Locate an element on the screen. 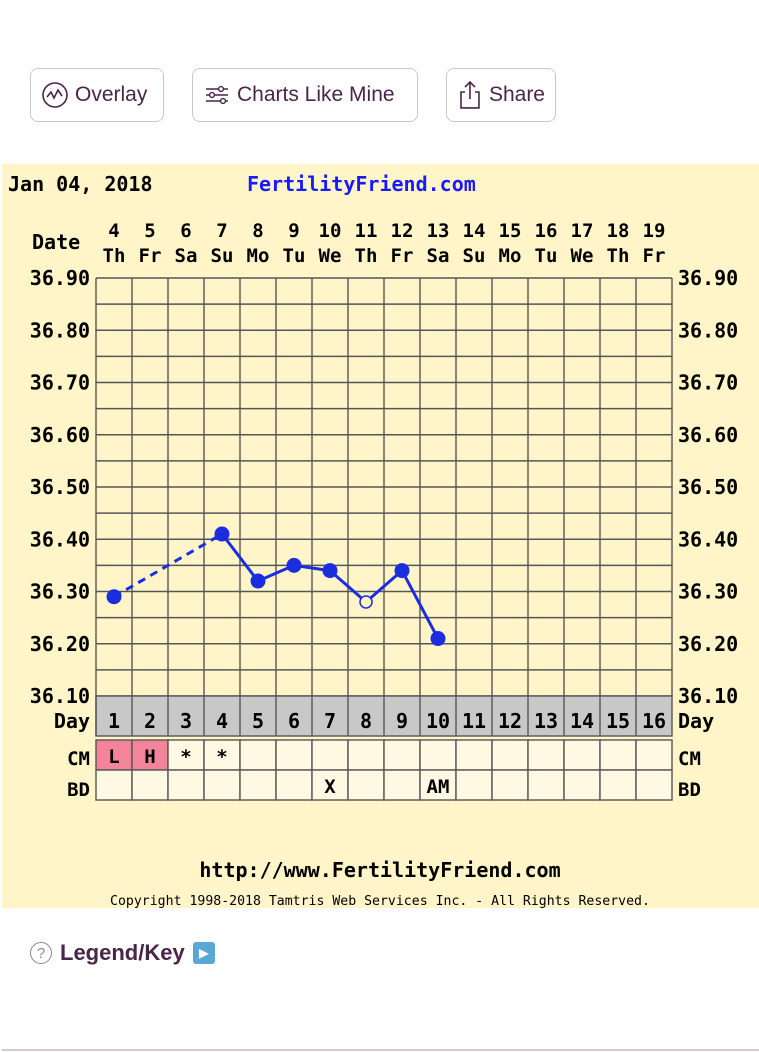 The image size is (759, 1052). help-icon: ? is located at coordinates (41, 953).